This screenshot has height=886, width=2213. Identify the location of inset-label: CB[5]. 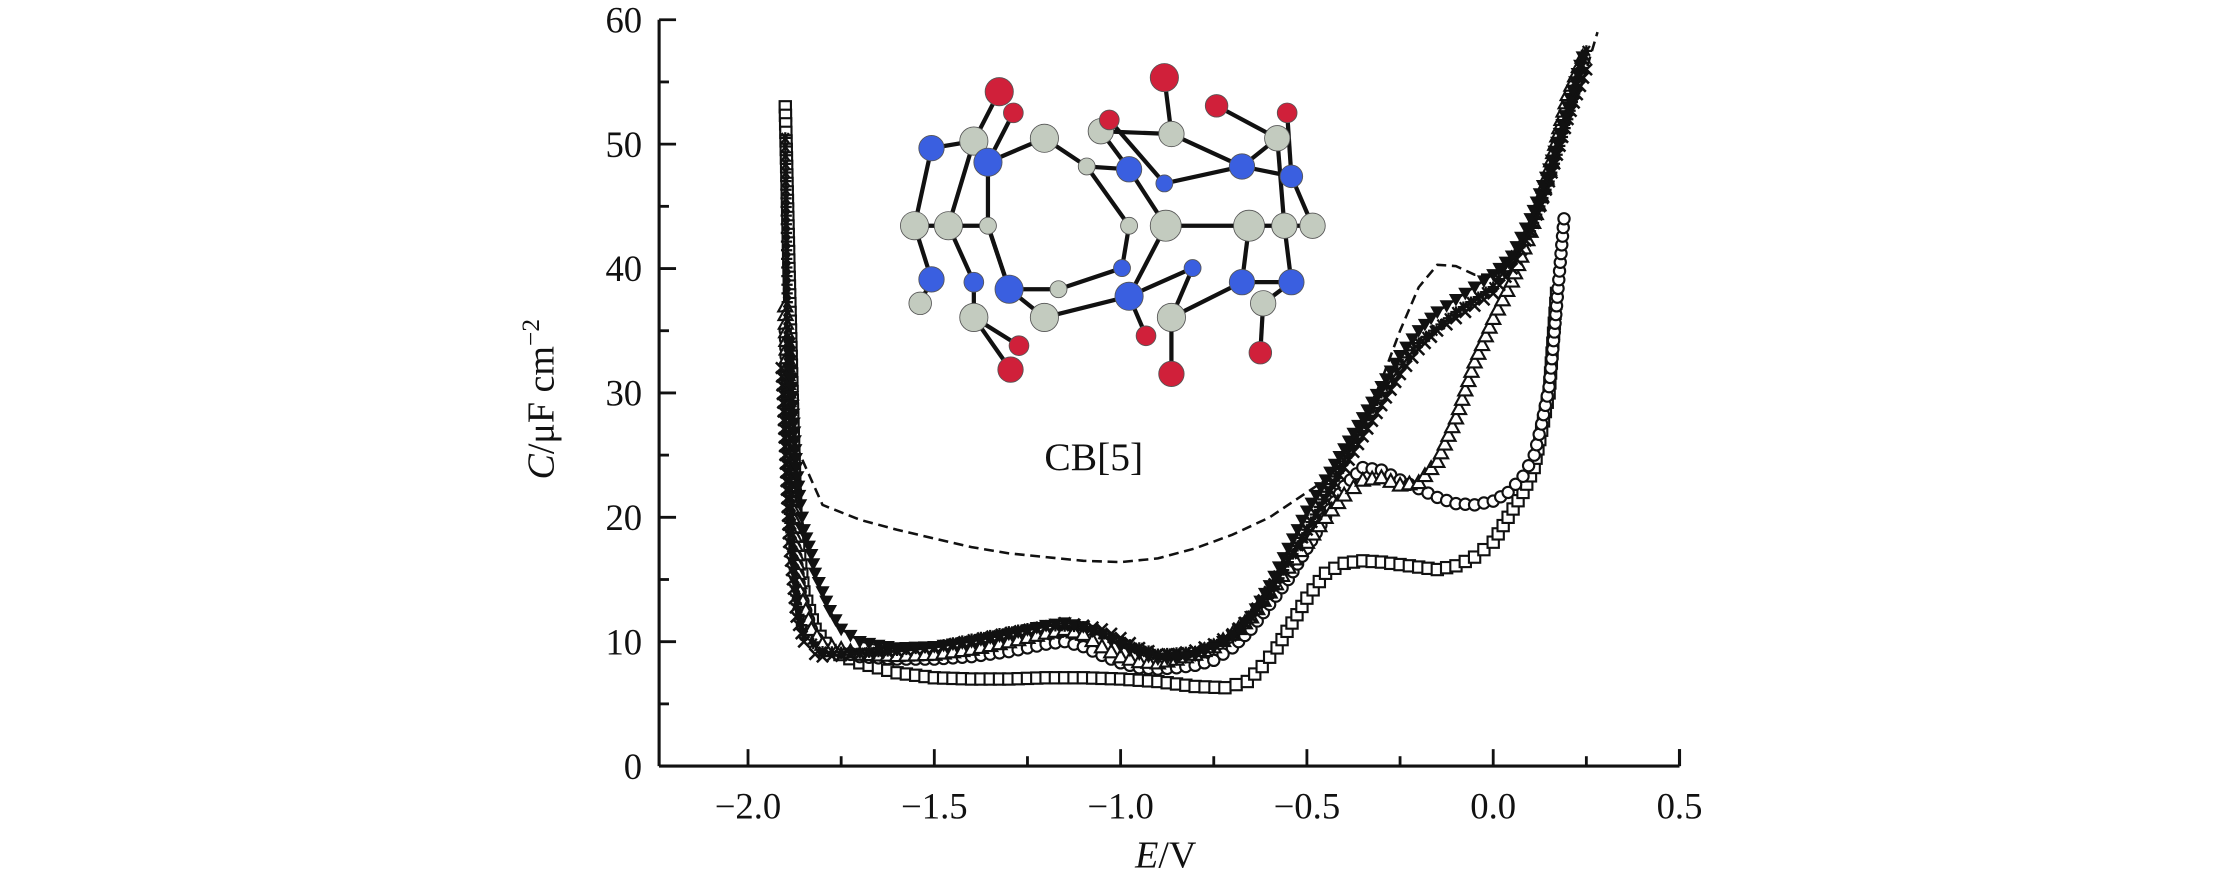
(1093, 457).